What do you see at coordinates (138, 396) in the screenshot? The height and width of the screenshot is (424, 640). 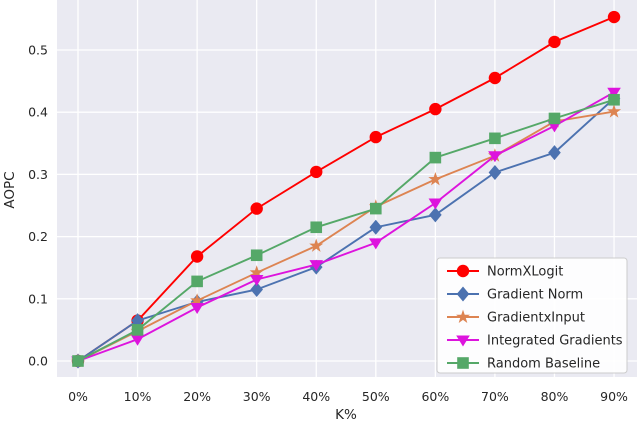 I see `x-tick-label: 10%` at bounding box center [138, 396].